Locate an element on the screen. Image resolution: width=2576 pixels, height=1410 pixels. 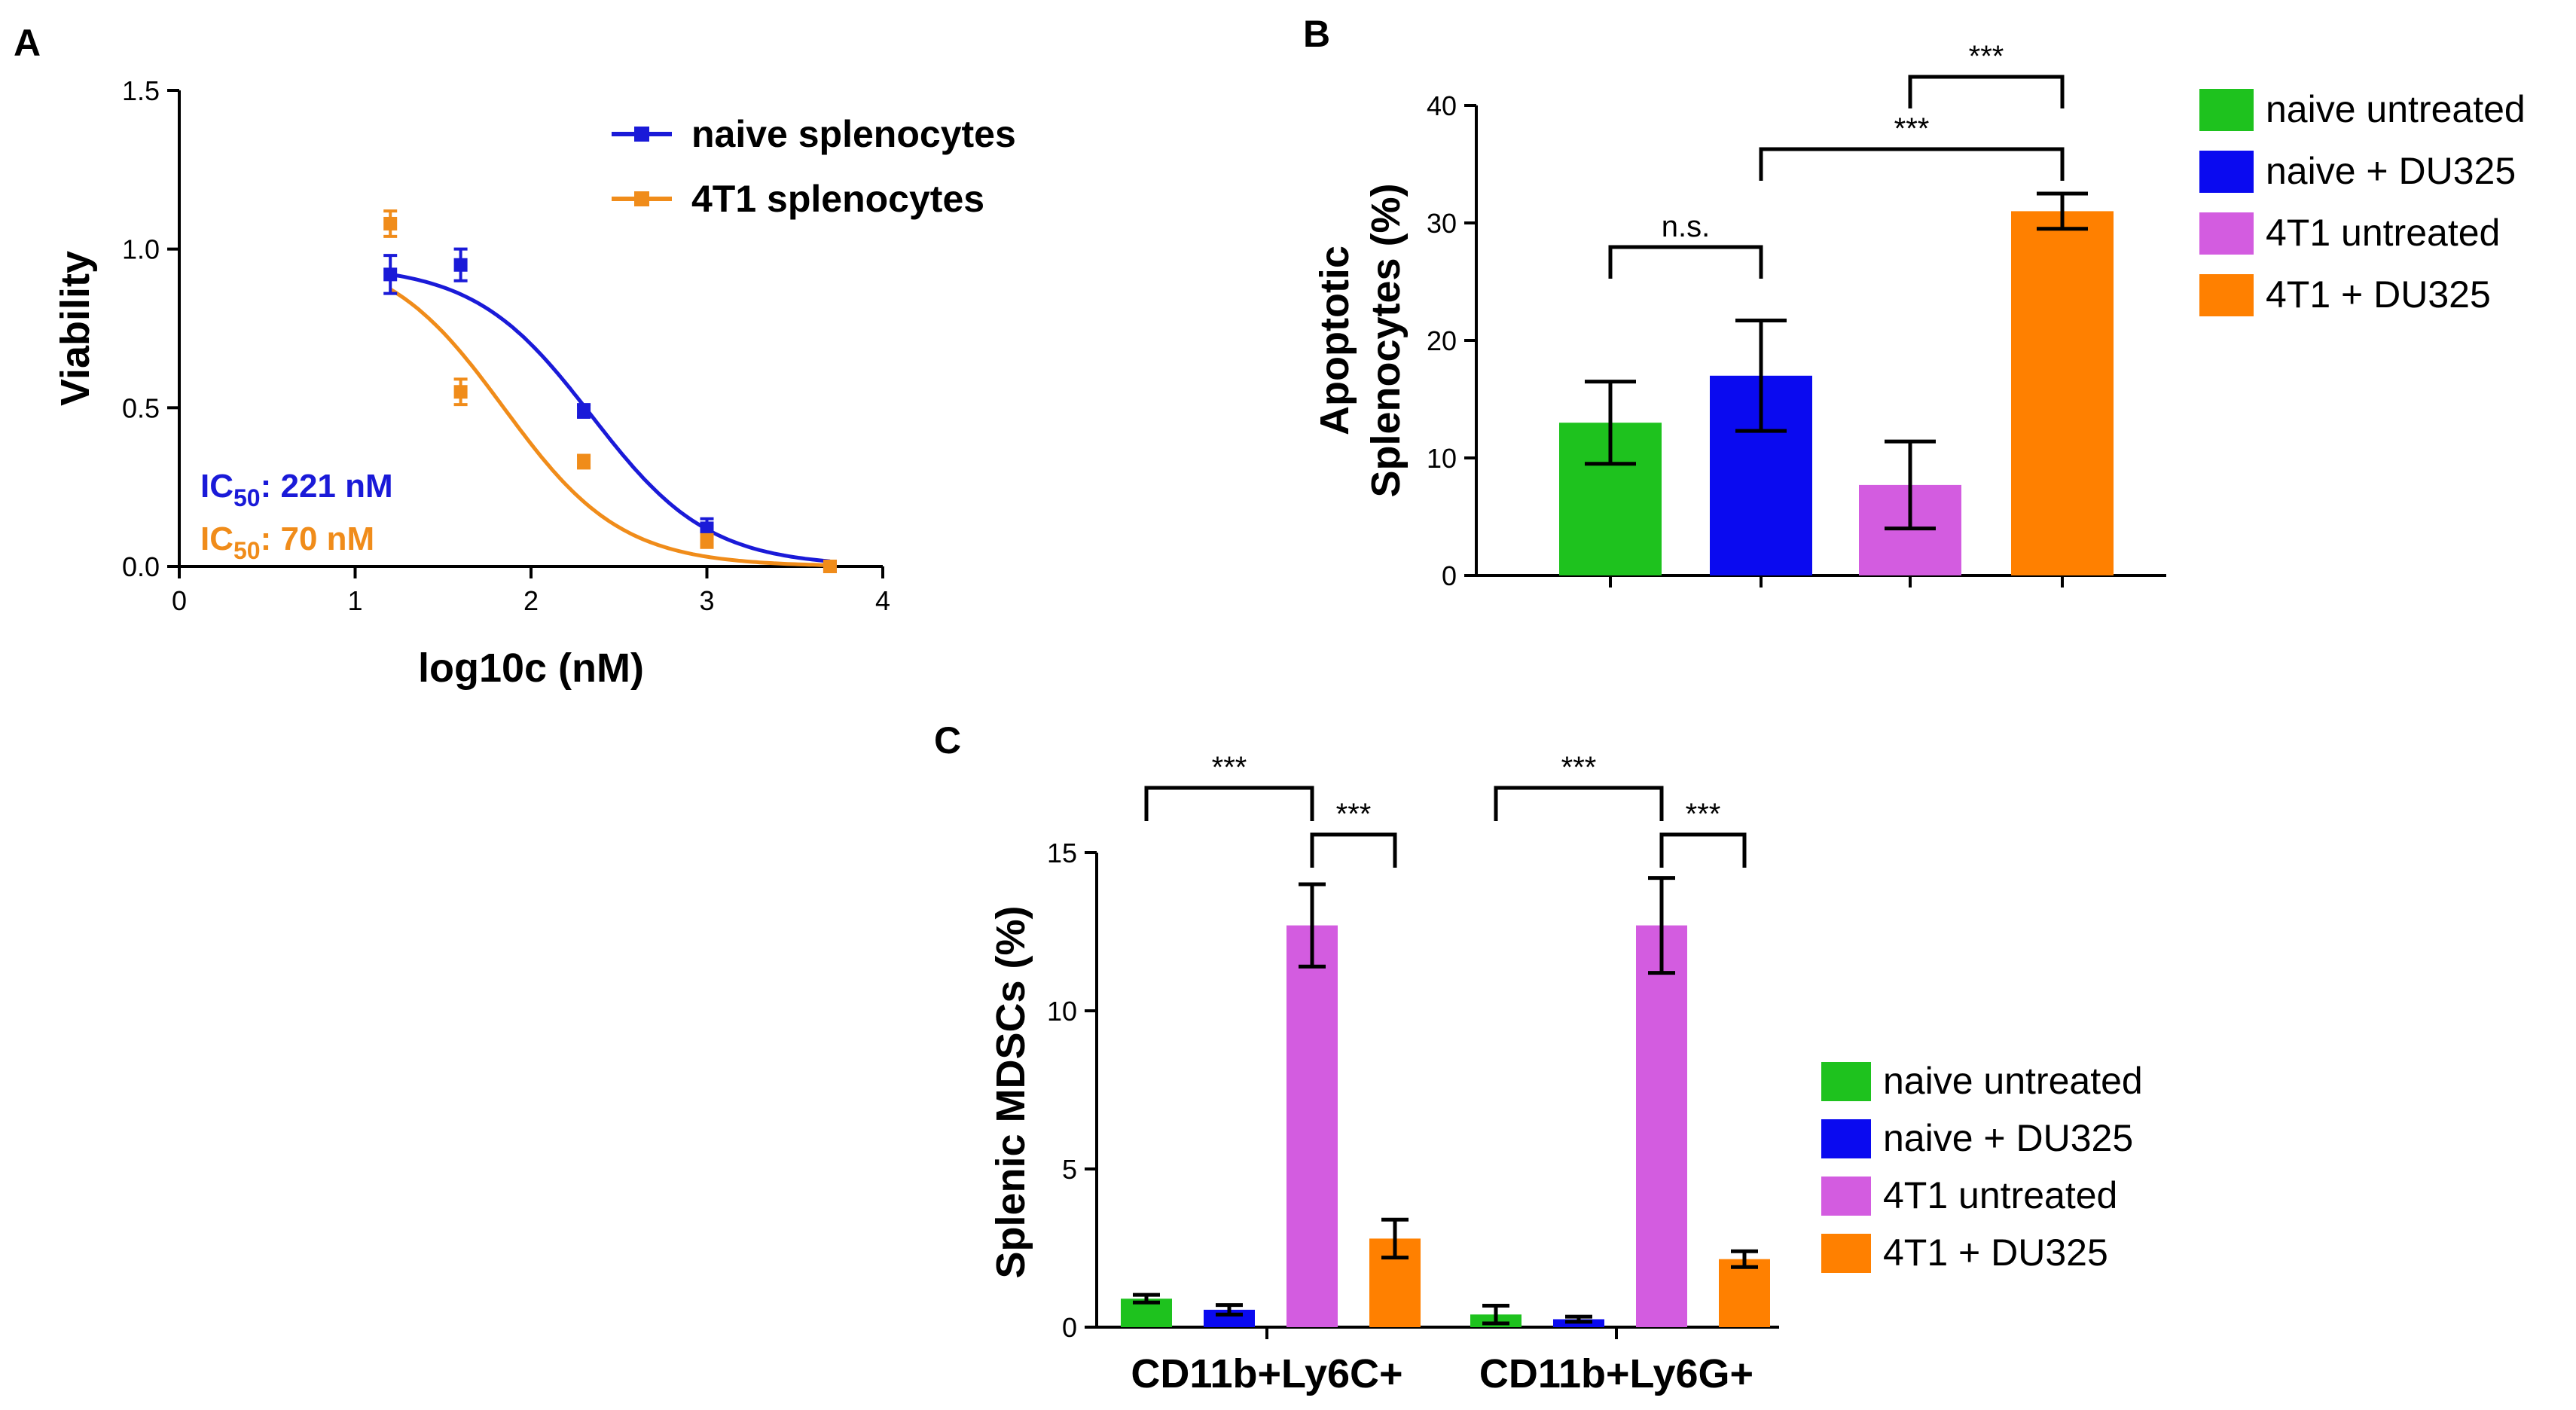
panel-b-legend-label-1: naive + DU325 is located at coordinates (2391, 171).